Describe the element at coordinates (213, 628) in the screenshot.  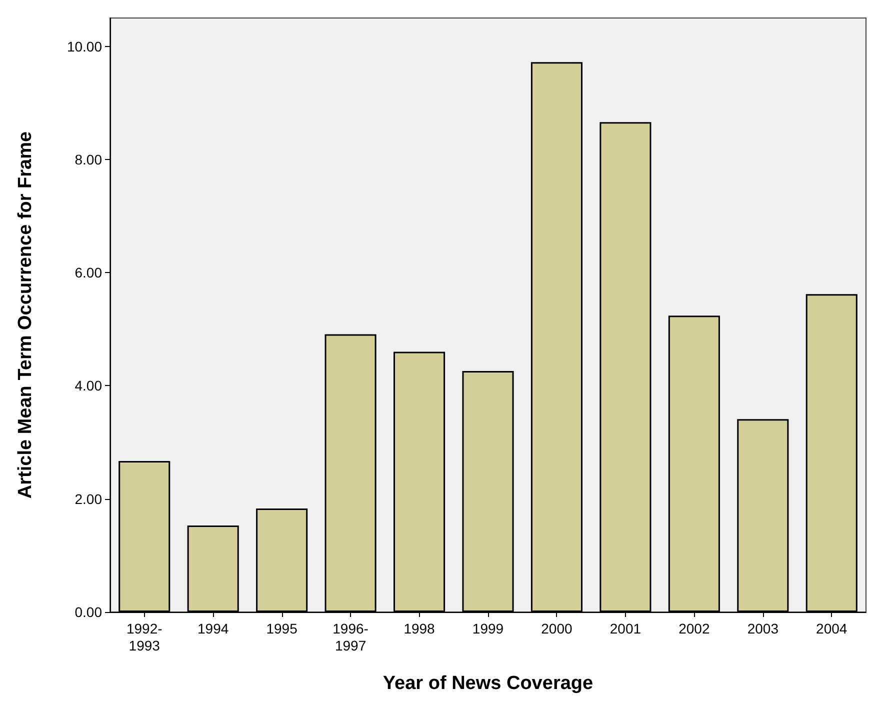
I see `x-tick-label: 1994` at that location.